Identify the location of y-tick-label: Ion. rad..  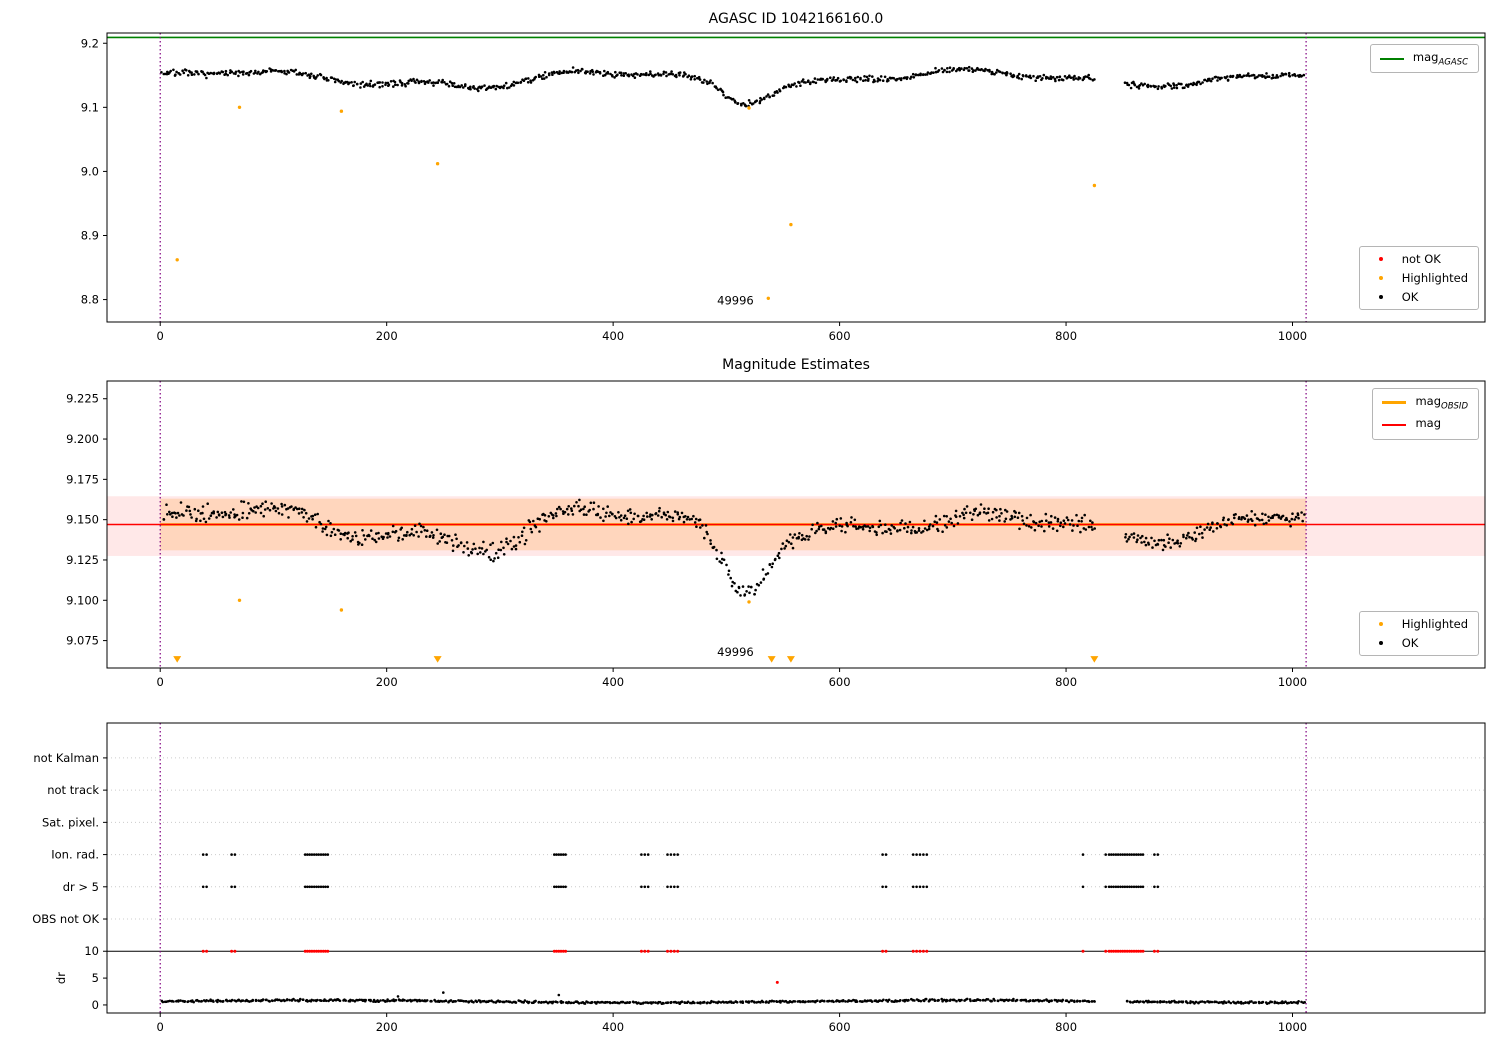
(75, 855).